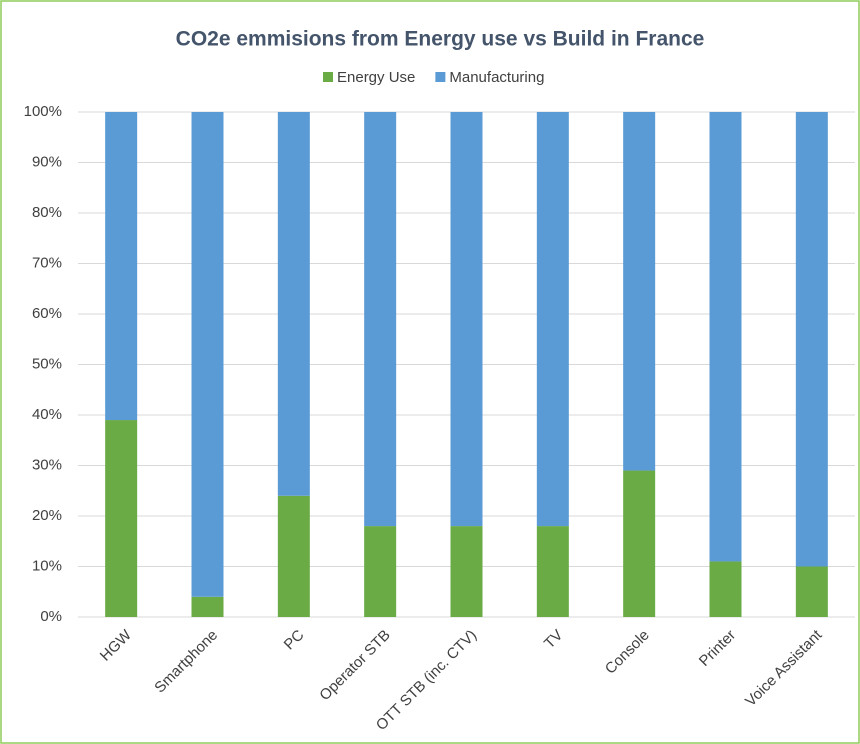 The image size is (860, 744). What do you see at coordinates (43, 111) in the screenshot?
I see `y-tick-label: 100%` at bounding box center [43, 111].